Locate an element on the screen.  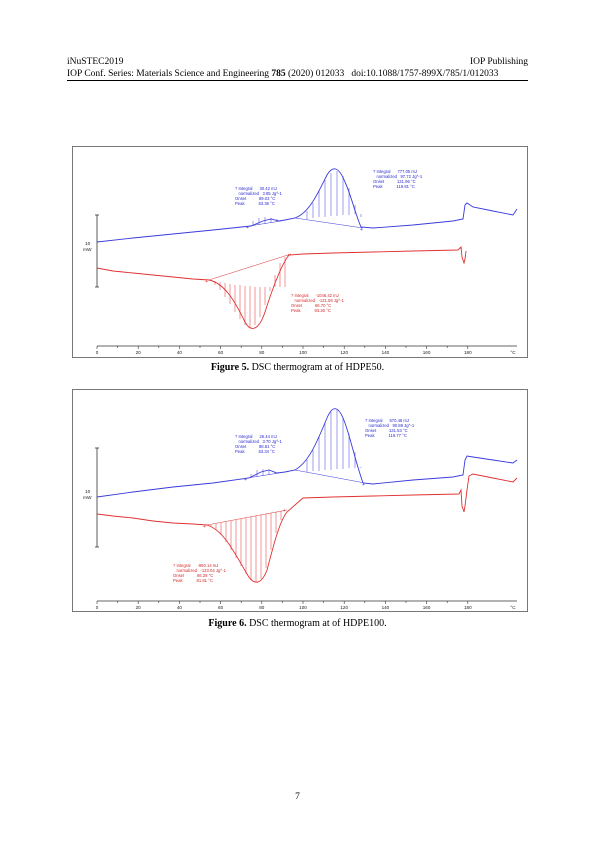
svg-text: Peak 81.81 °C is located at coordinates (193, 580).